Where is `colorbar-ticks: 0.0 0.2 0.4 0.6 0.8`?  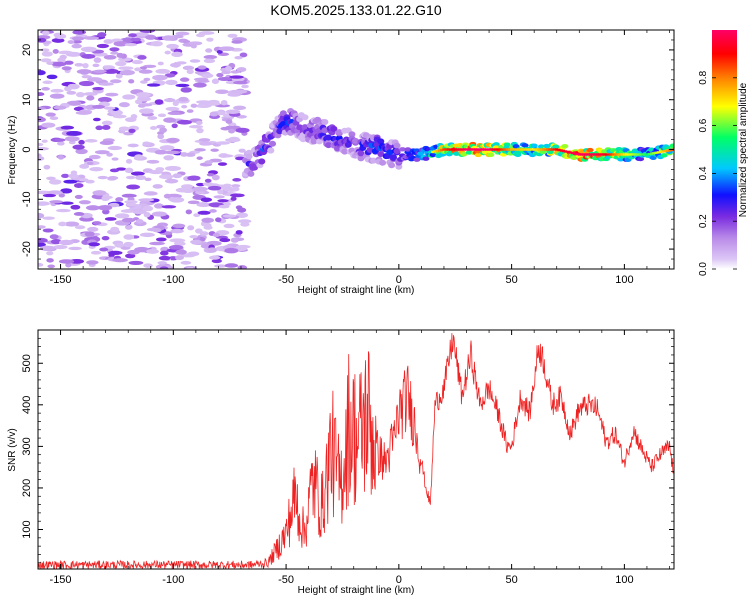
colorbar-ticks: 0.0 0.2 0.4 0.6 0.8 is located at coordinates (717, 173).